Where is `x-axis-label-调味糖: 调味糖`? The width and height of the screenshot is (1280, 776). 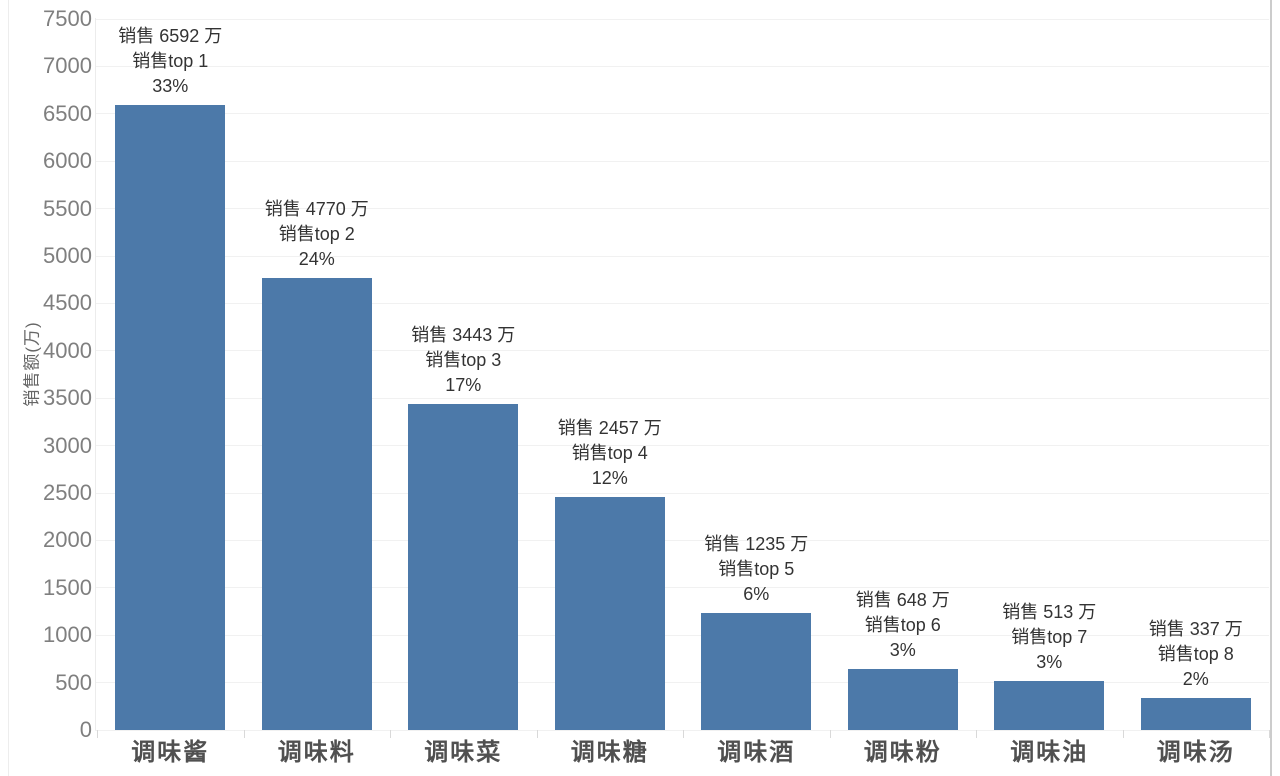
x-axis-label-调味糖: 调味糖 is located at coordinates (609, 752).